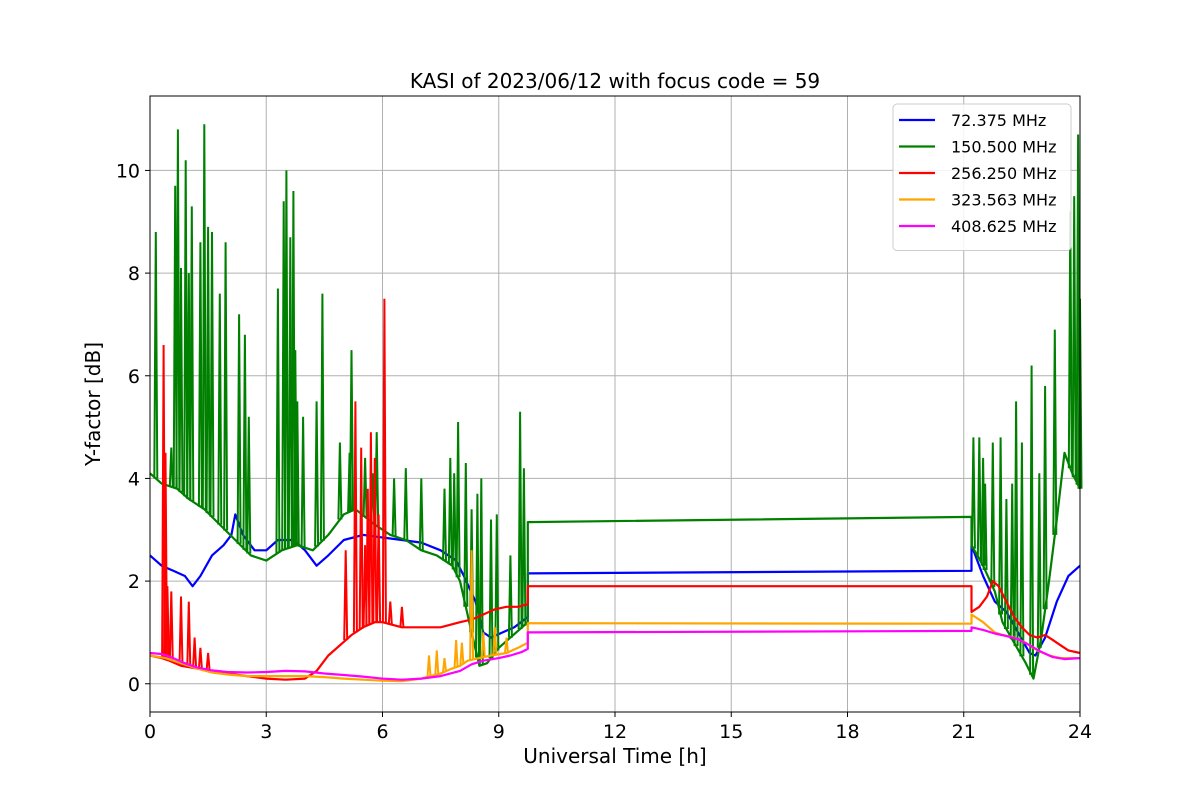 This screenshot has height=800, width=1200. What do you see at coordinates (134, 685) in the screenshot?
I see `y-tick-label: 0` at bounding box center [134, 685].